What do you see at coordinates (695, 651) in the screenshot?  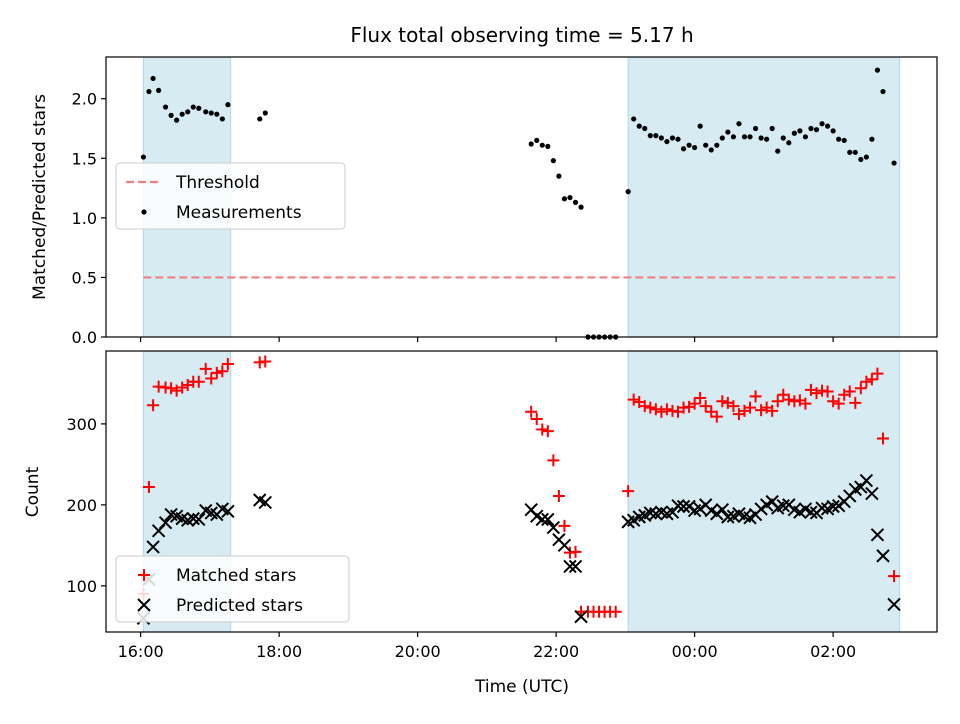 I see `x-tick-label: 00:00` at bounding box center [695, 651].